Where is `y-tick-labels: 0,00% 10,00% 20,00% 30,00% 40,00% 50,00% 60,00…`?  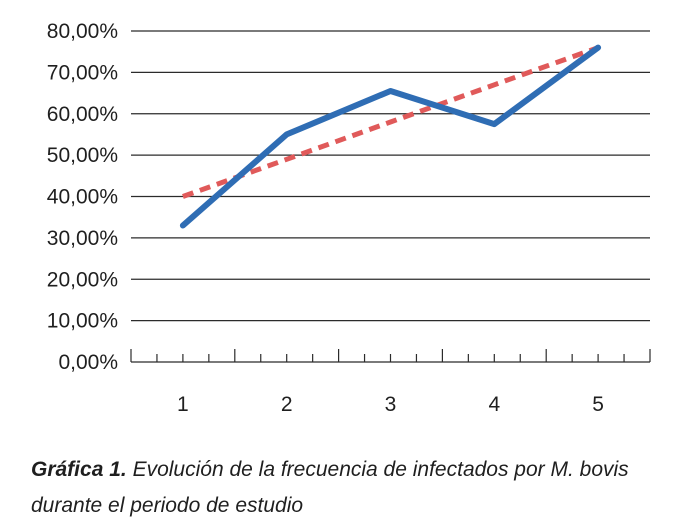
y-tick-labels: 0,00% 10,00% 20,00% 30,00% 40,00% 50,00% 60,00… is located at coordinates (82, 197).